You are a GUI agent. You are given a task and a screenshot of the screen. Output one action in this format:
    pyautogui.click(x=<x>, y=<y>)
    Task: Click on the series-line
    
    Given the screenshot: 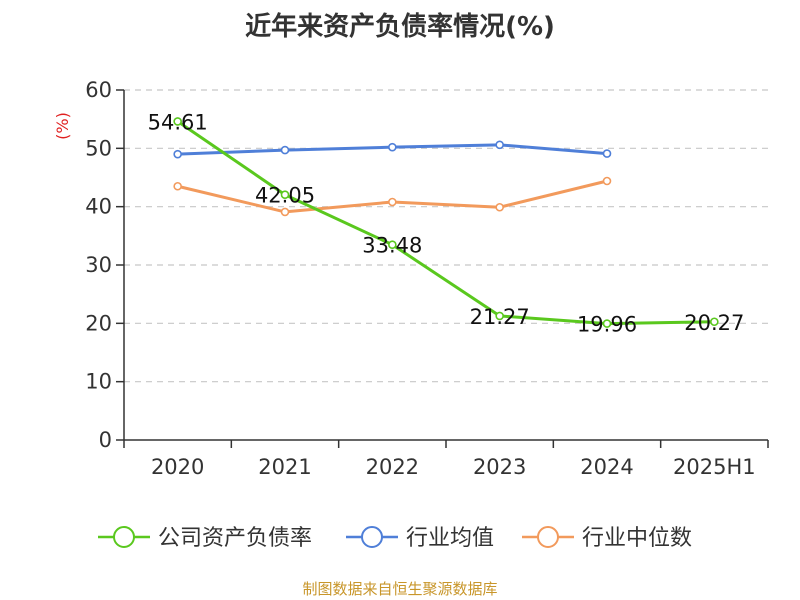 What is the action you would take?
    pyautogui.click(x=392, y=196)
    